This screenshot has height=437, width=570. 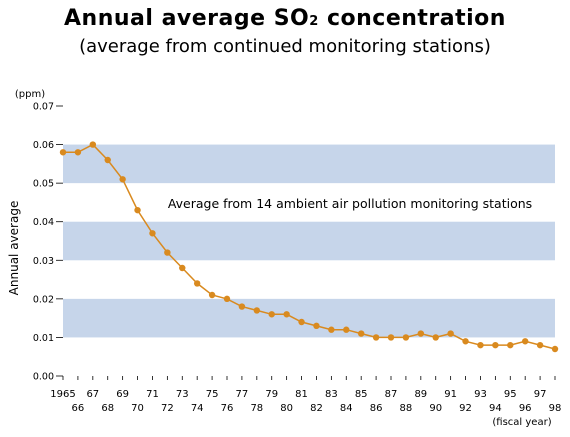 I want to click on x-tick-label: 93, so click(x=480, y=394).